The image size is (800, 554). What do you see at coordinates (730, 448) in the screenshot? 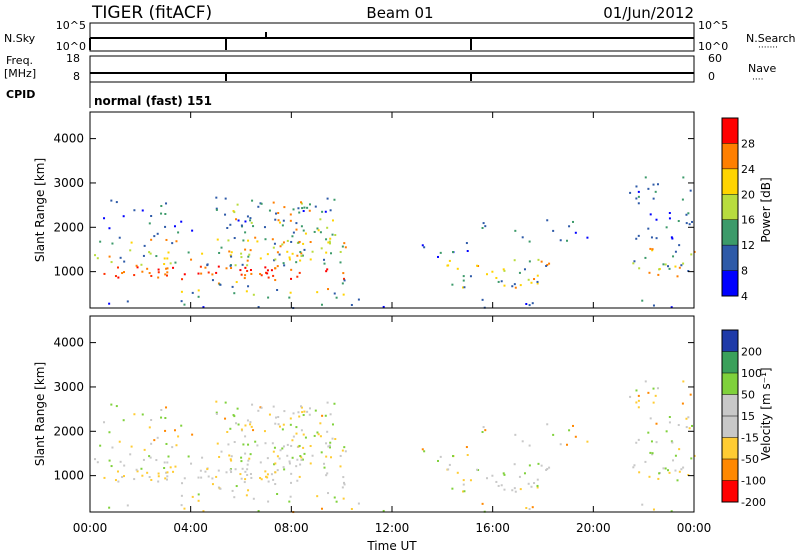
I see `colorbar-segment` at bounding box center [730, 448].